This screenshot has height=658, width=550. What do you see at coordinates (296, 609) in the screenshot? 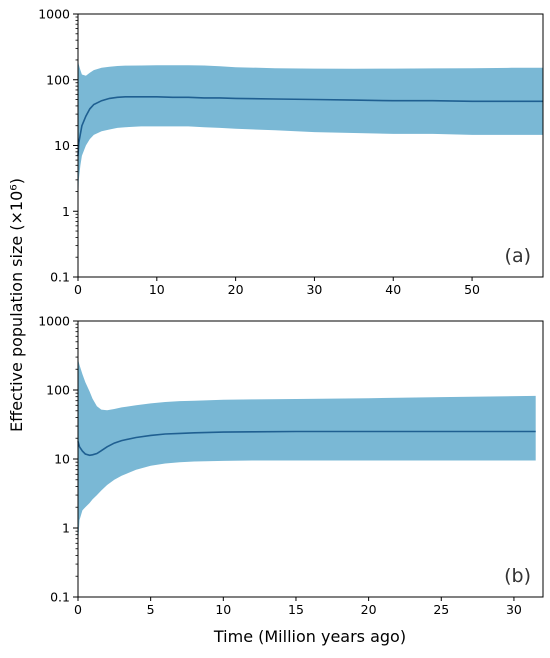
I see `x-tick-label: 15` at bounding box center [296, 609].